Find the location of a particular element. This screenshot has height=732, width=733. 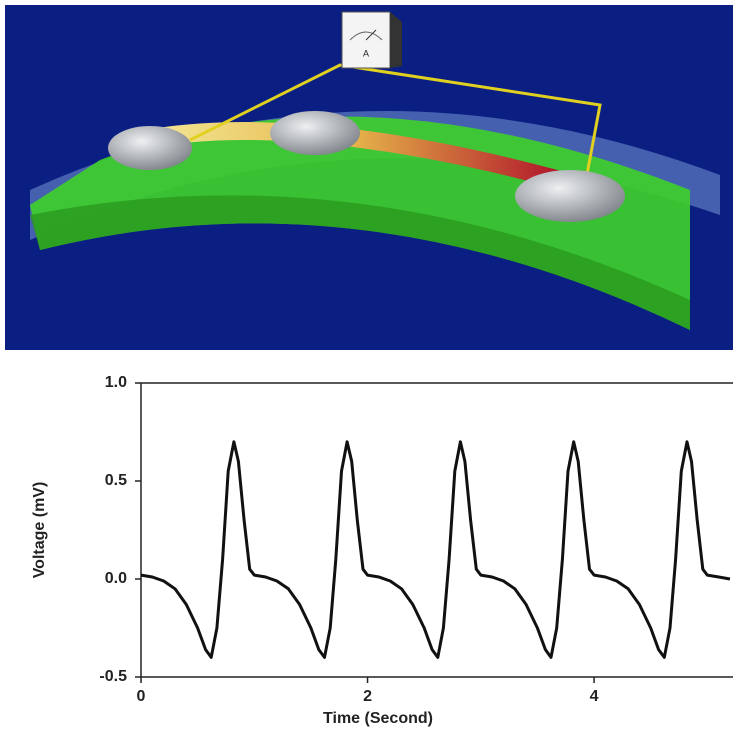

ammeter-needle is located at coordinates (371, 35).